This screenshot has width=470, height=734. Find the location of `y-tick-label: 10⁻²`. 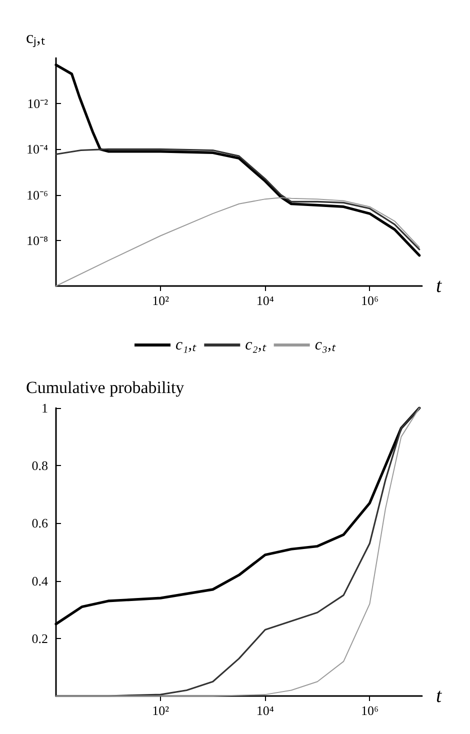

y-tick-label: 10⁻² is located at coordinates (37, 104).